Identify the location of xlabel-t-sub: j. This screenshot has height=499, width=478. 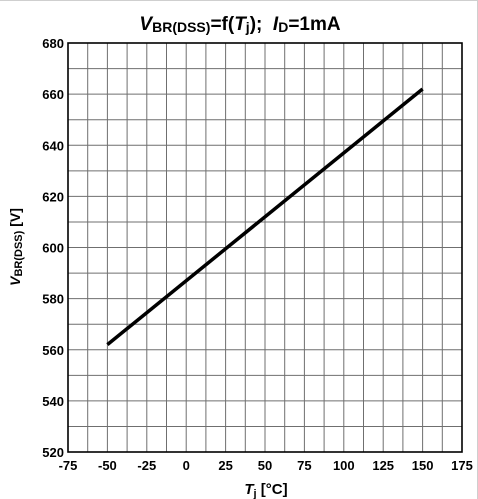
(255, 493).